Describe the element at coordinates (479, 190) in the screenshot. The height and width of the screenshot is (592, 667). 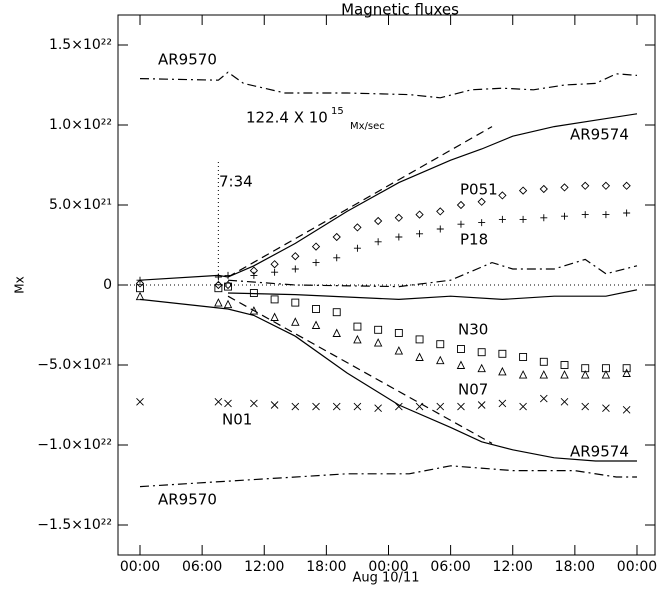
I see `series-label: P051` at that location.